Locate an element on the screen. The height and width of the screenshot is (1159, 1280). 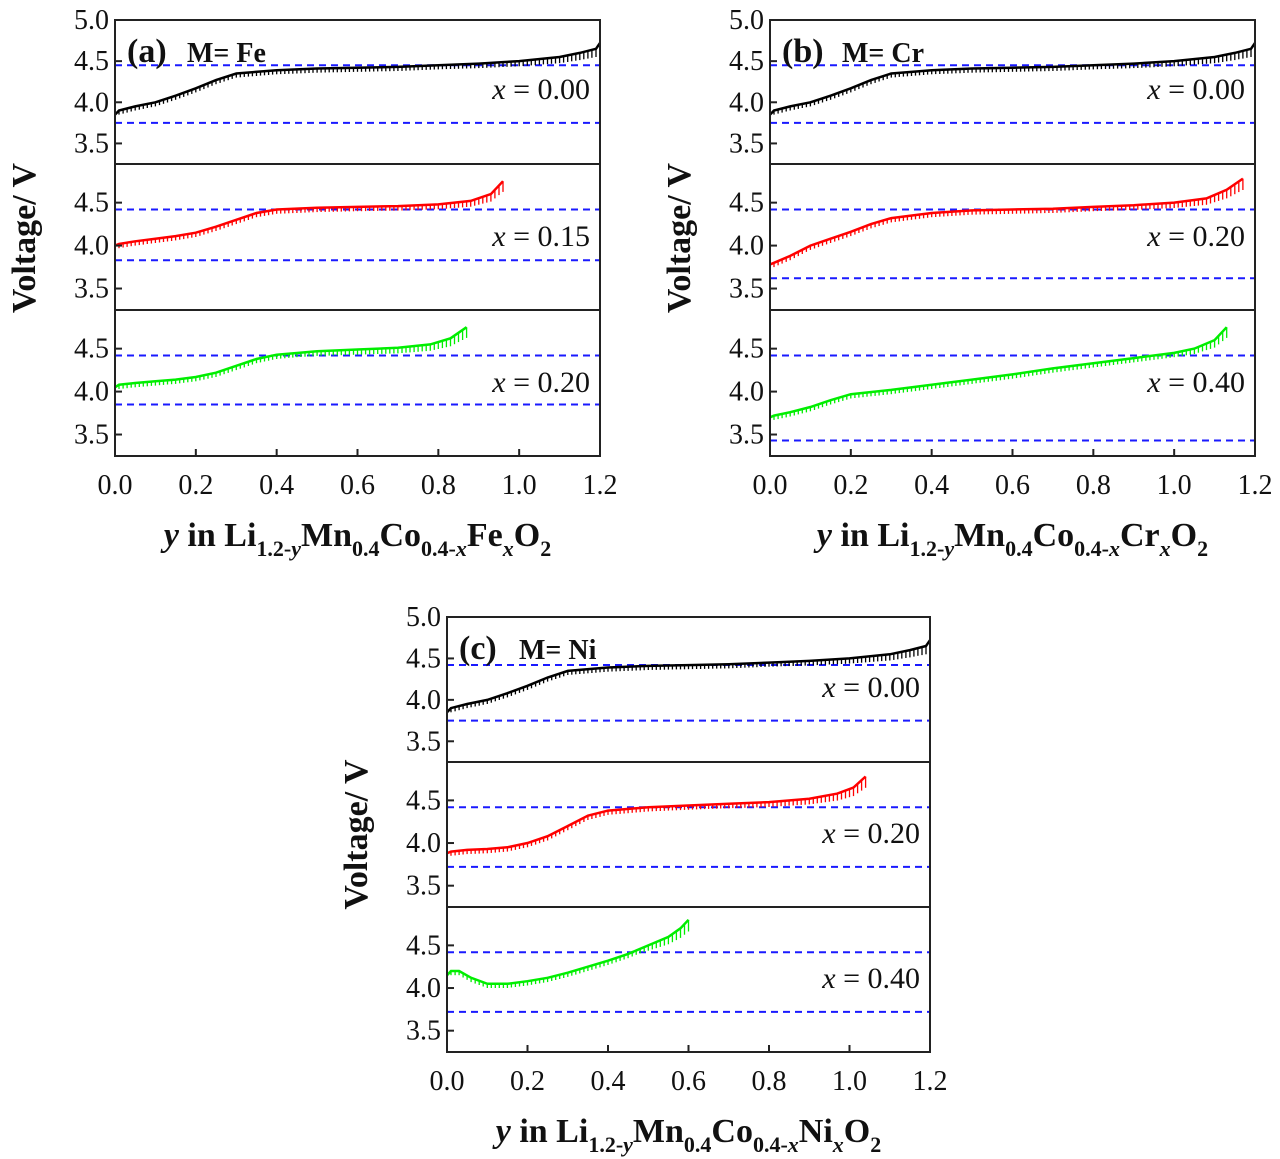
subplot-2: 3.5 4.0 4.5 x = 0.20 is located at coordinates (337, 383).